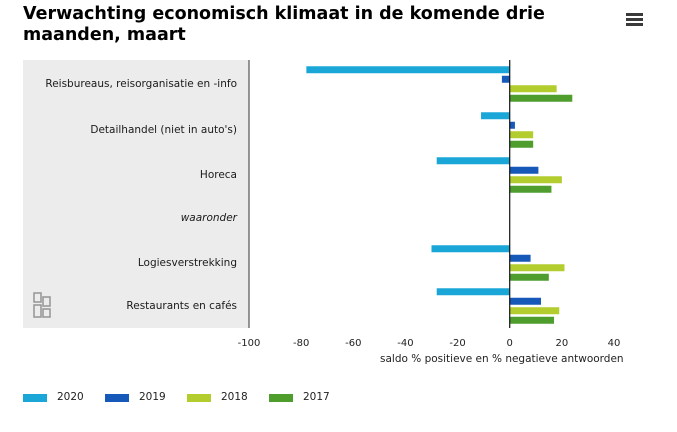 Image resolution: width=677 pixels, height=432 pixels. Describe the element at coordinates (316, 397) in the screenshot. I see `legend-label: 2017` at that location.